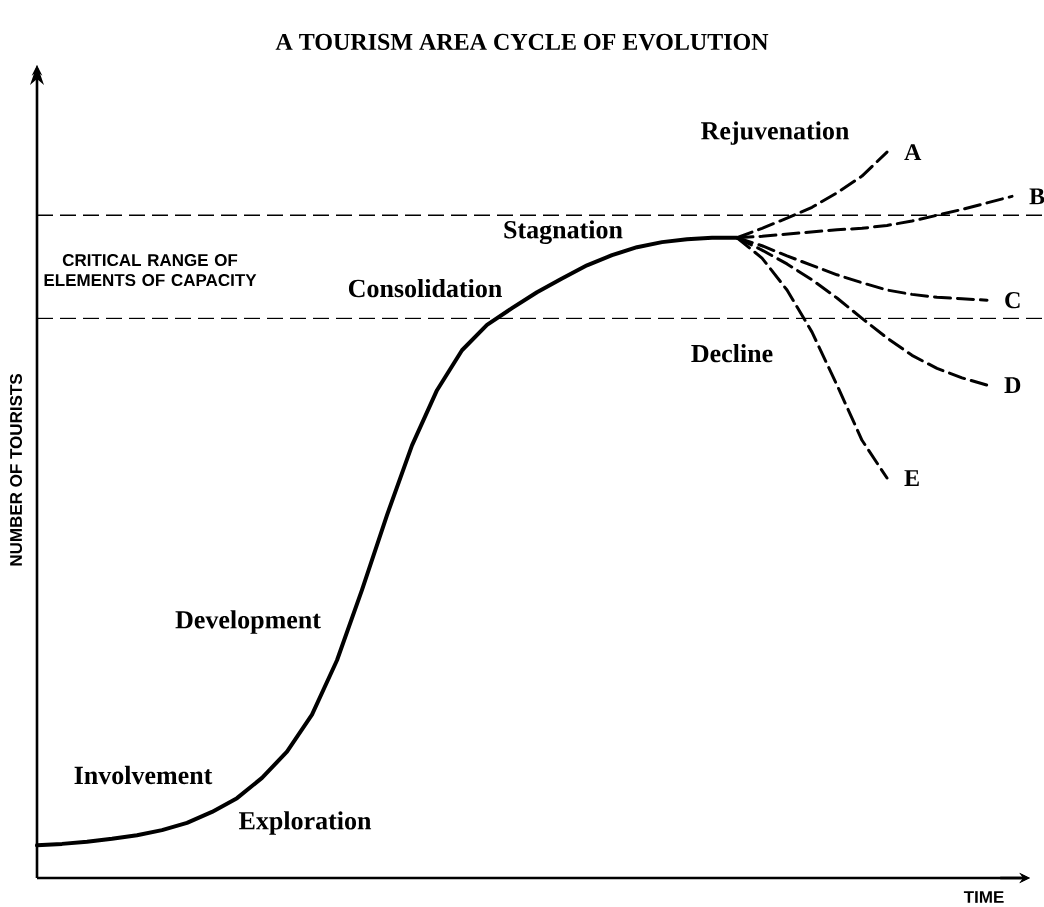 The image size is (1044, 907). I want to click on annotation: CRITICAL RANGE OF ELEMENTS OF CAPACITY, so click(150, 270).